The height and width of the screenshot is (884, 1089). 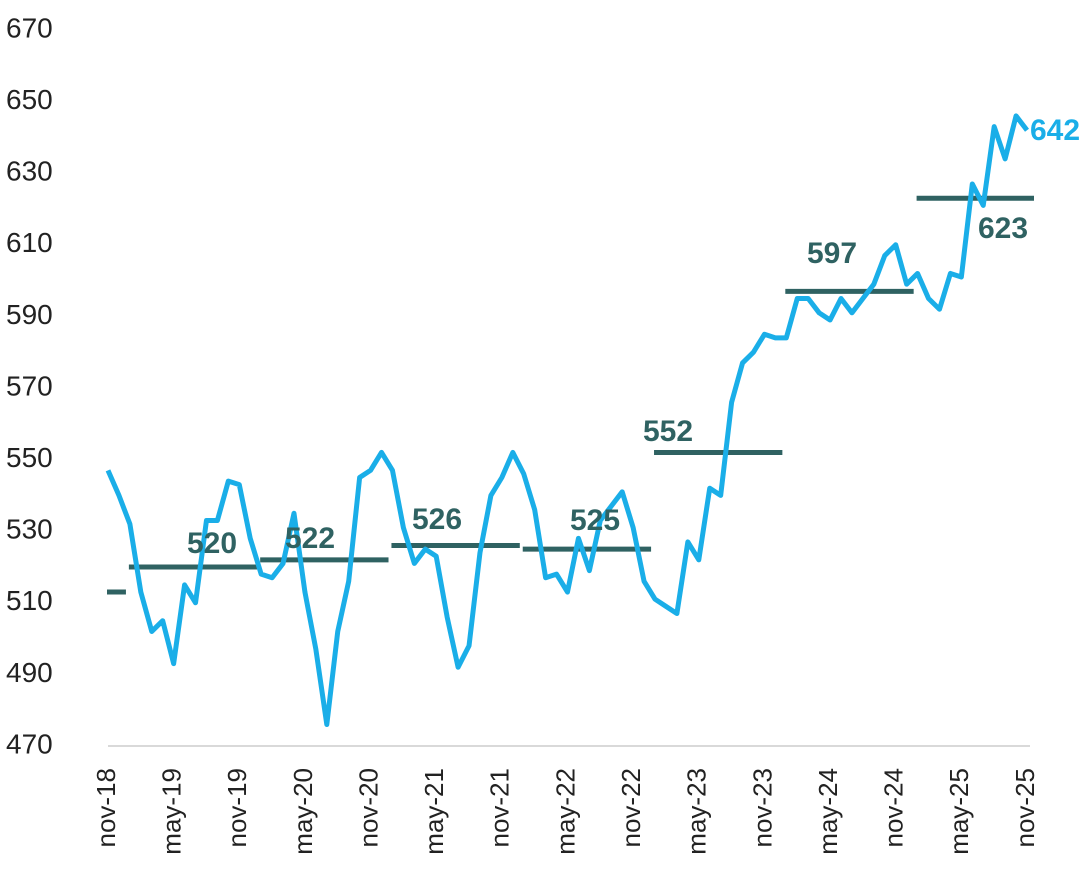 I want to click on x-tick-label: nov-20, so click(x=368, y=808).